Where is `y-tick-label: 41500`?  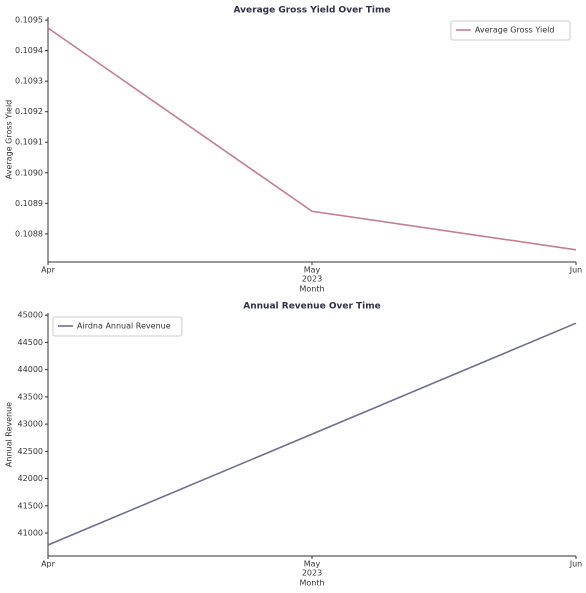
y-tick-label: 41500 is located at coordinates (30, 505).